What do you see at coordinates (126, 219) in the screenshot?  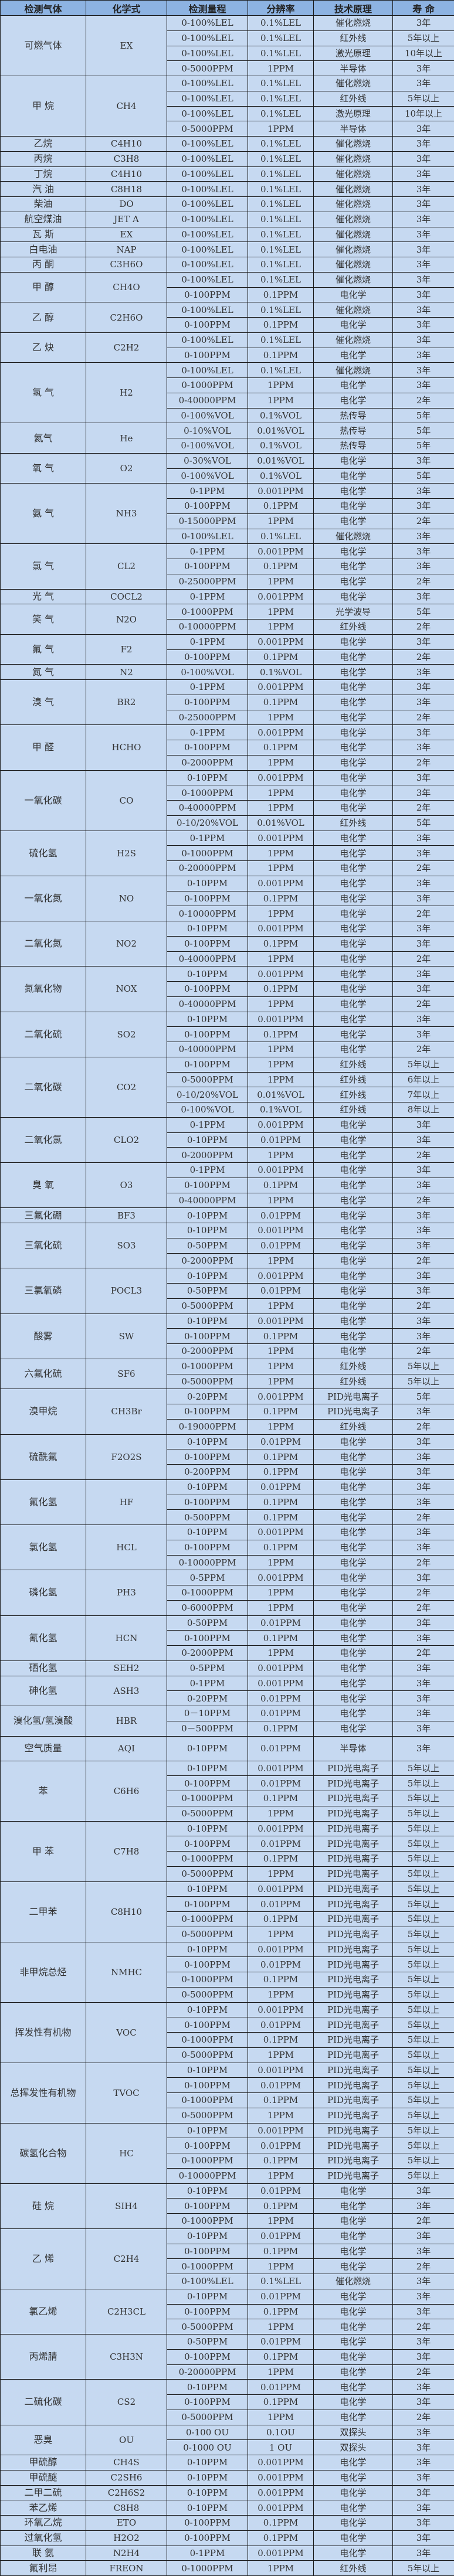 I see `formula-cell: JET A` at bounding box center [126, 219].